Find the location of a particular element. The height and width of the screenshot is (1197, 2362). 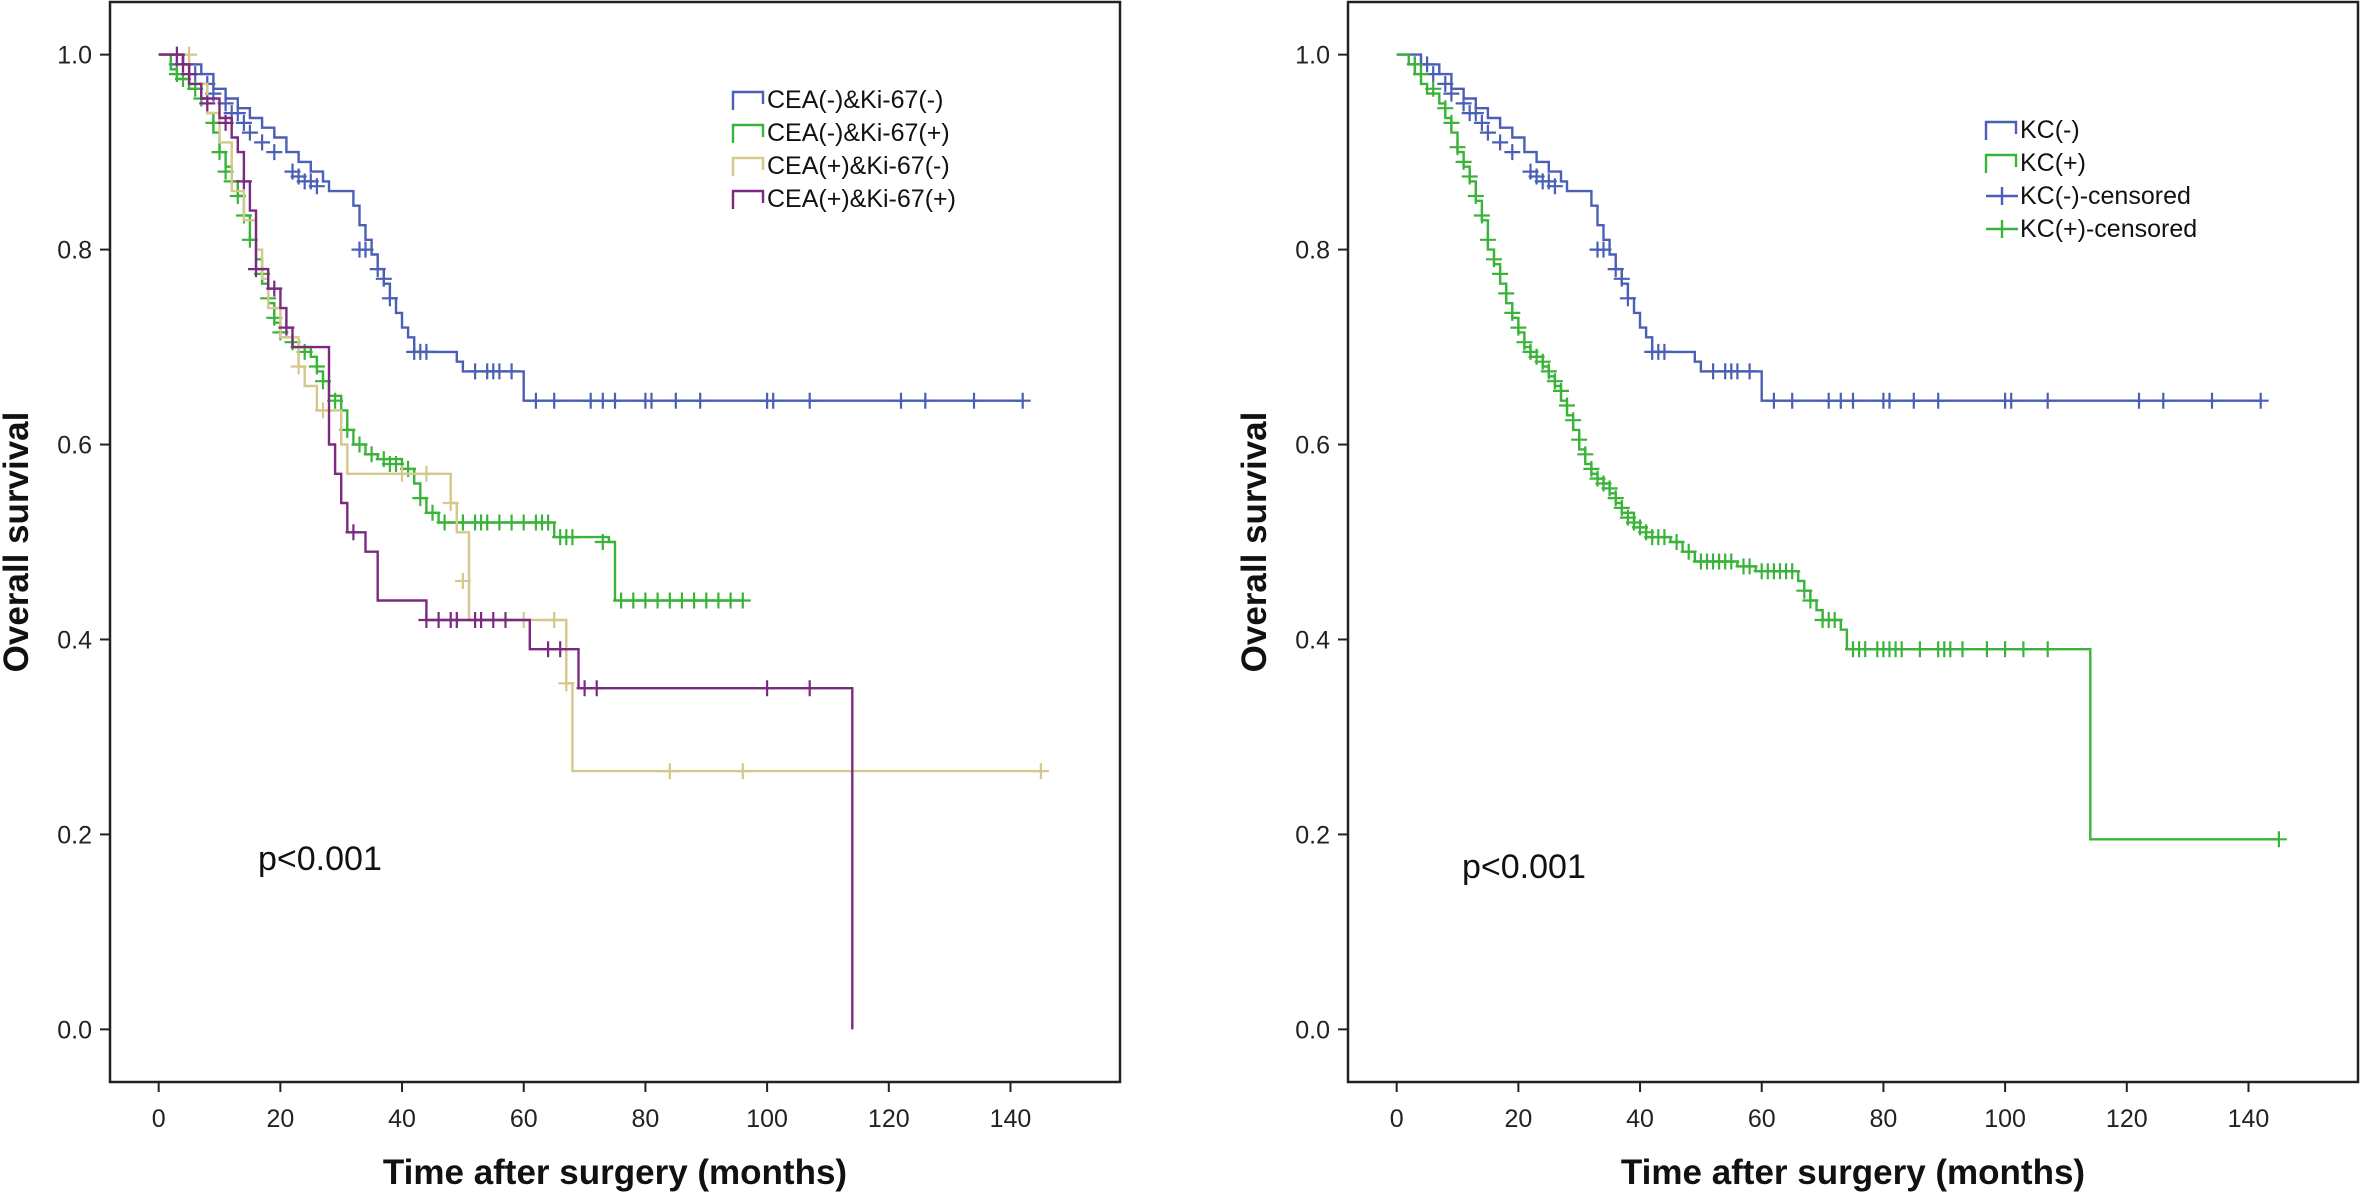

x-tick-label: 120 is located at coordinates (2127, 1119).